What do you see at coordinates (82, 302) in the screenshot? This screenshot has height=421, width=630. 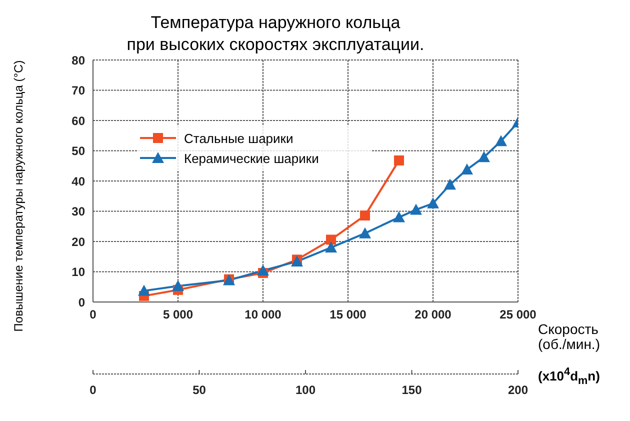 I see `y-tick-label: 0` at bounding box center [82, 302].